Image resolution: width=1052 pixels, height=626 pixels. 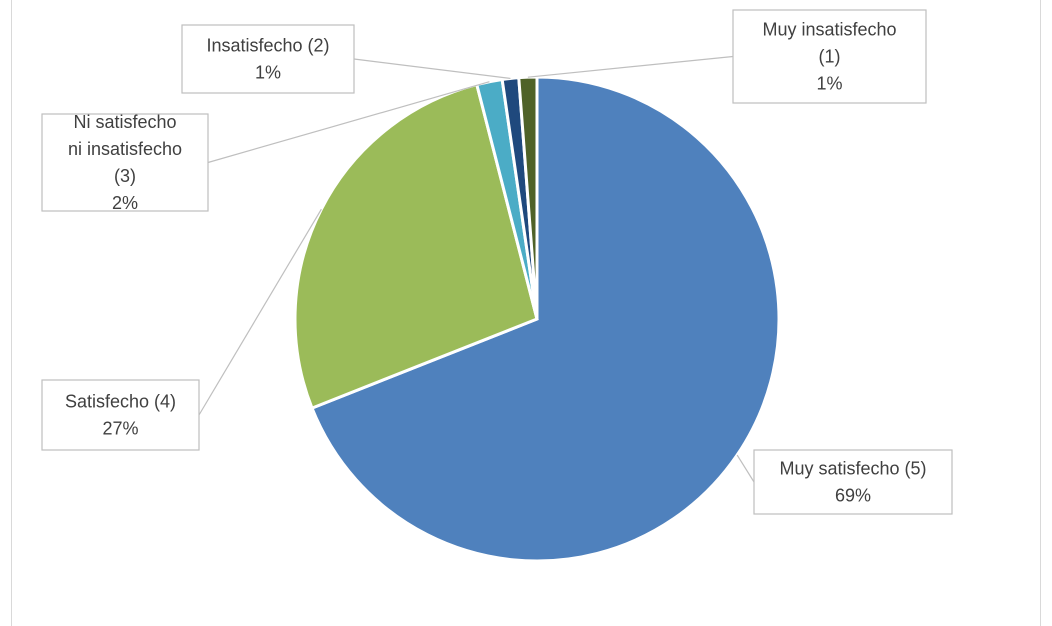 I want to click on data-label-2: Satisfecho (4) 27%, so click(x=120, y=414).